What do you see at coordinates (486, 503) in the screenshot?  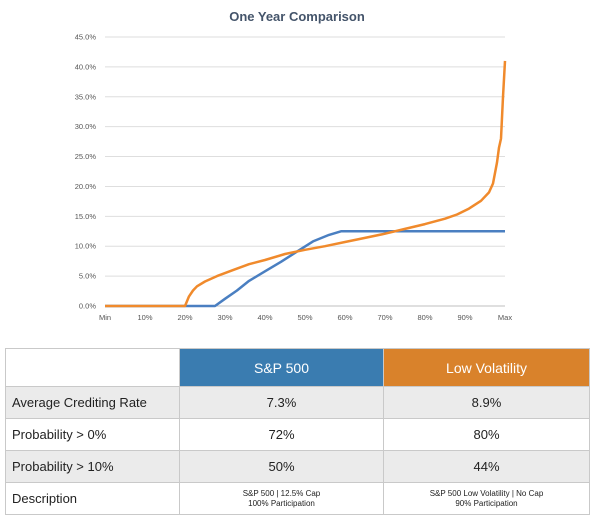 I see `low-volatility-description-line-2: 90% Participation` at bounding box center [486, 503].